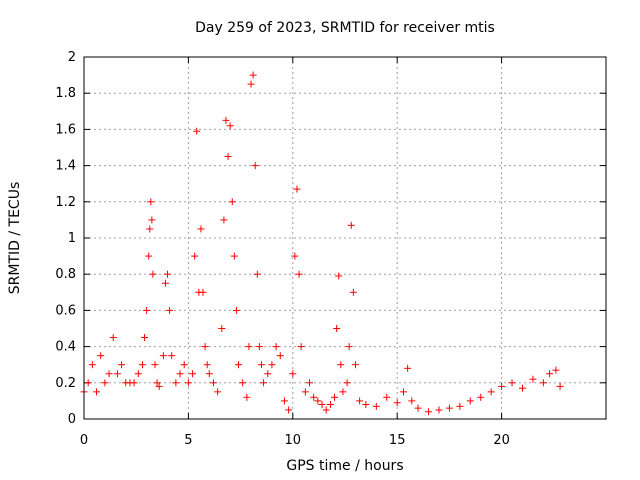 This screenshot has height=480, width=640. What do you see at coordinates (65, 129) in the screenshot?
I see `y-tick-label-8: 1.6` at bounding box center [65, 129].